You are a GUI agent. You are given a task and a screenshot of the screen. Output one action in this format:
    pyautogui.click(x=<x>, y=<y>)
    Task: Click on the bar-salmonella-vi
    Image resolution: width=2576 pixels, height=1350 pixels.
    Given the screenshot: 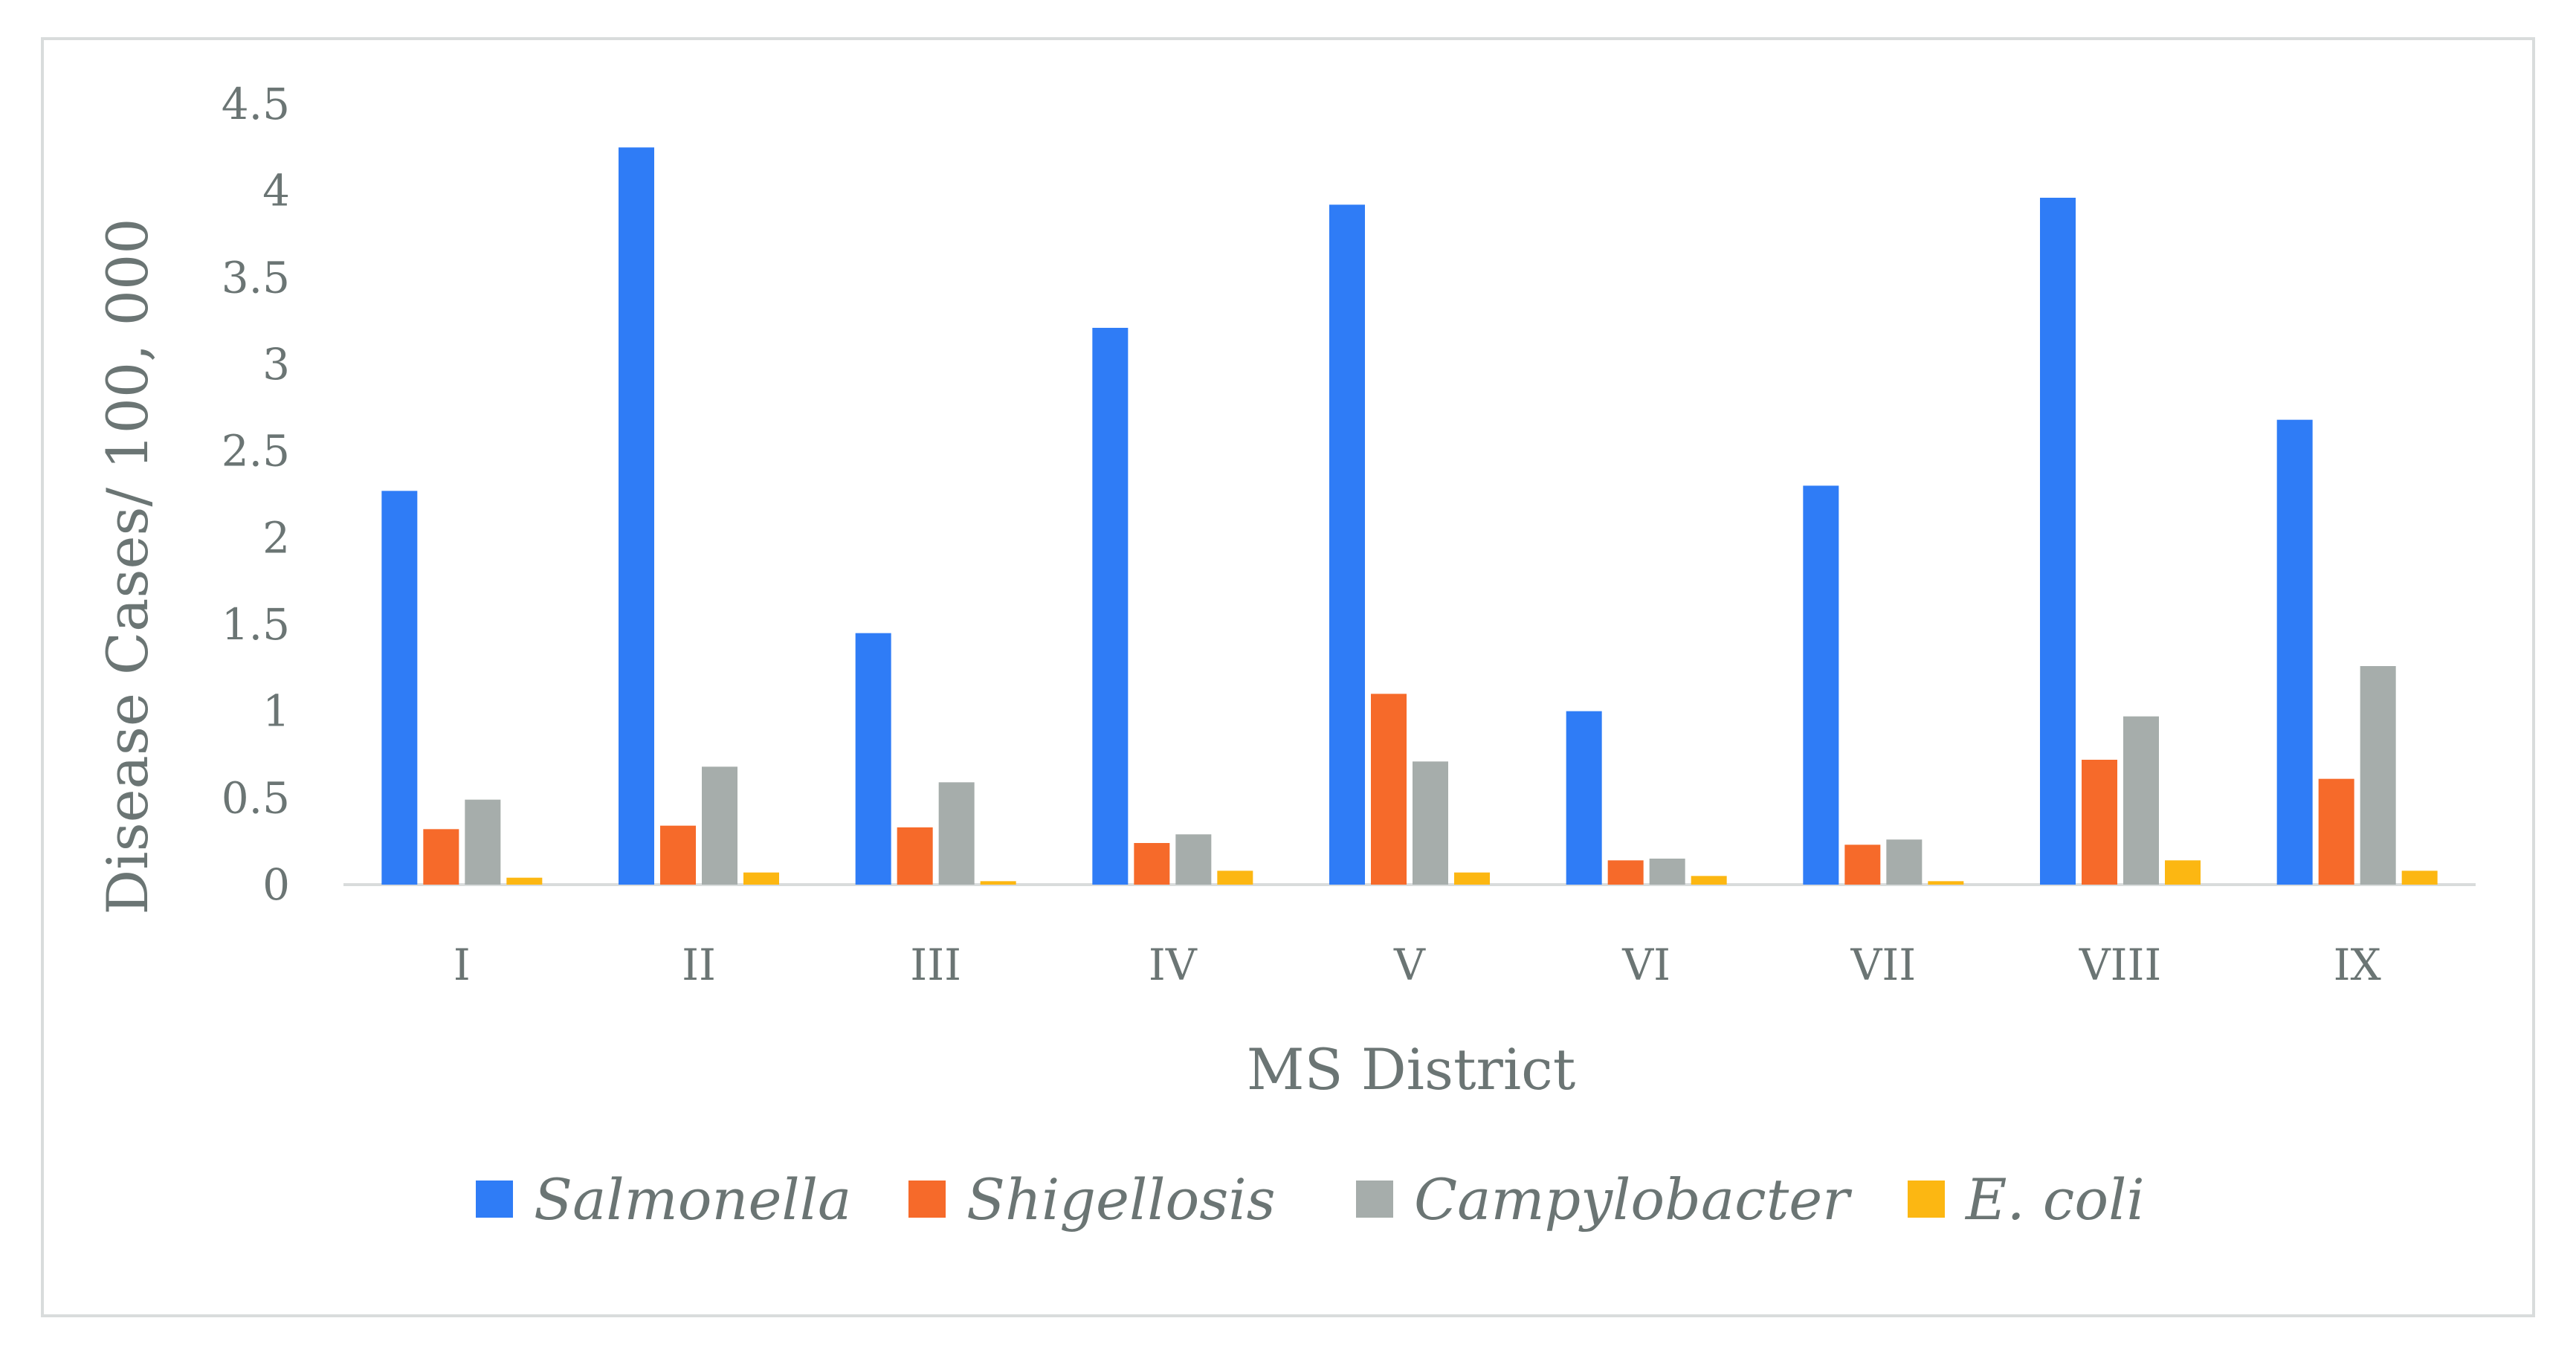 What is the action you would take?
    pyautogui.click(x=1584, y=798)
    